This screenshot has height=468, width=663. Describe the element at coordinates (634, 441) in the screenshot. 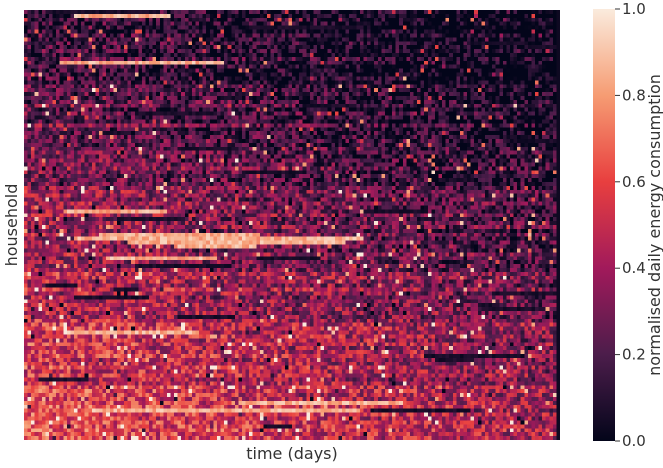

I see `colorbar-tick-label: 0.0` at that location.